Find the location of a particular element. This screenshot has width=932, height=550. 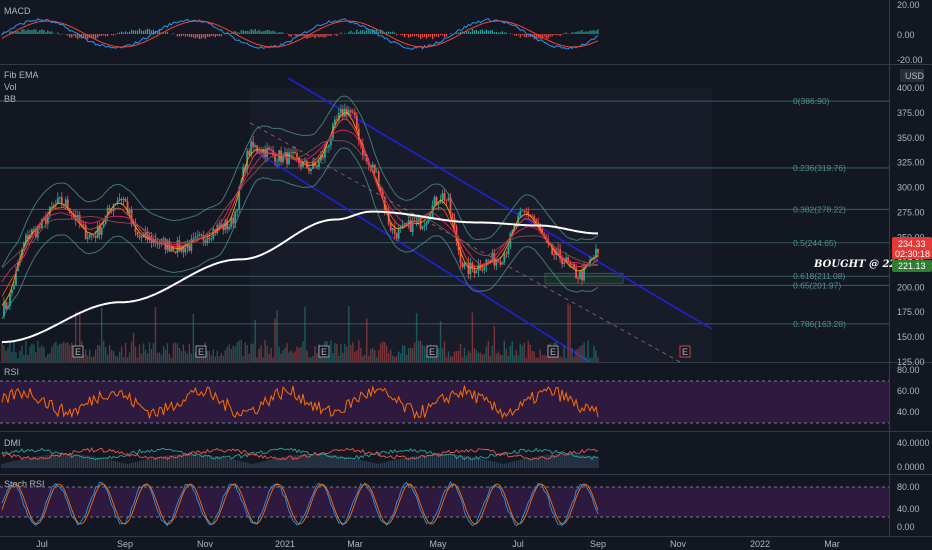

price-tick: 300.00 is located at coordinates (911, 188).